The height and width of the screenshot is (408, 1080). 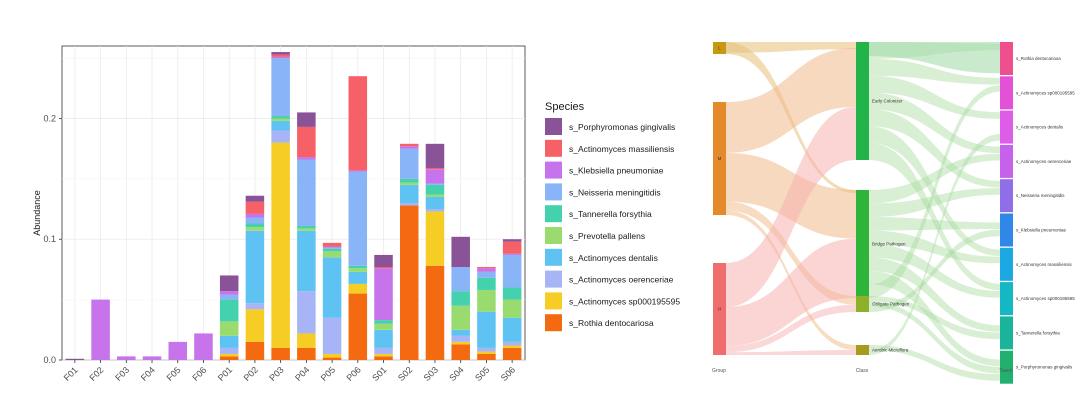 What do you see at coordinates (719, 371) in the screenshot?
I see `sankey-column-label-group: Group` at bounding box center [719, 371].